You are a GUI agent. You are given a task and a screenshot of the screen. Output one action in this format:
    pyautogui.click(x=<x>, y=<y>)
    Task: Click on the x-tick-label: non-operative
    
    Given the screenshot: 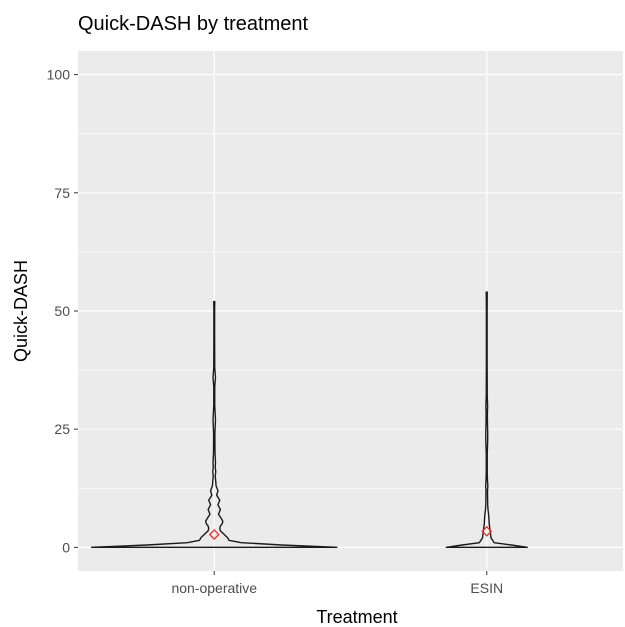 What is the action you would take?
    pyautogui.click(x=214, y=588)
    